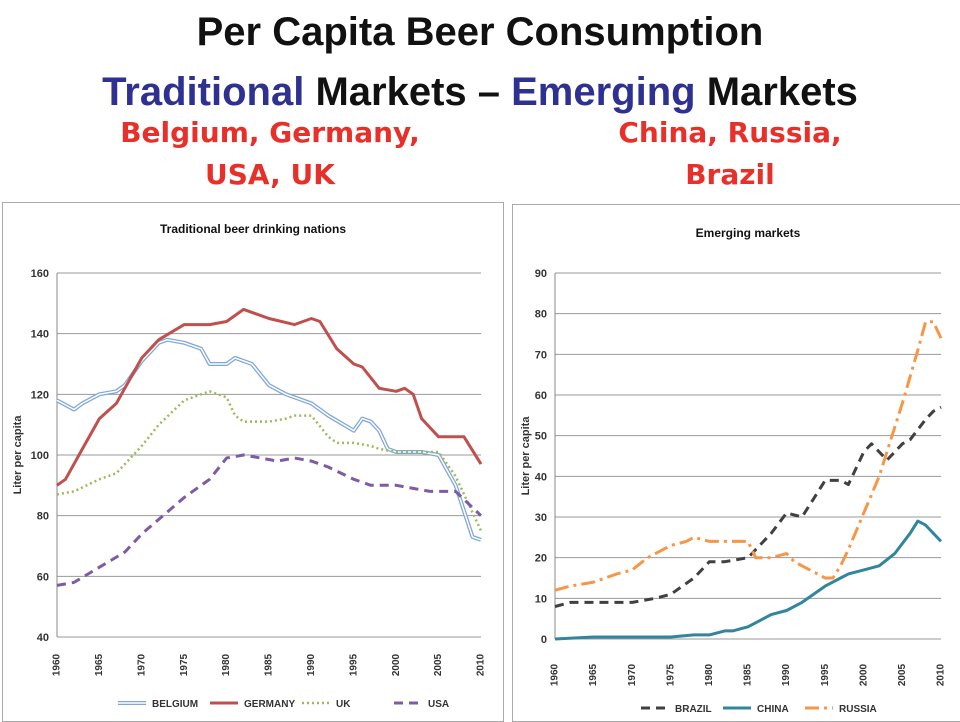  I want to click on title-emerging: Emerging, so click(603, 92).